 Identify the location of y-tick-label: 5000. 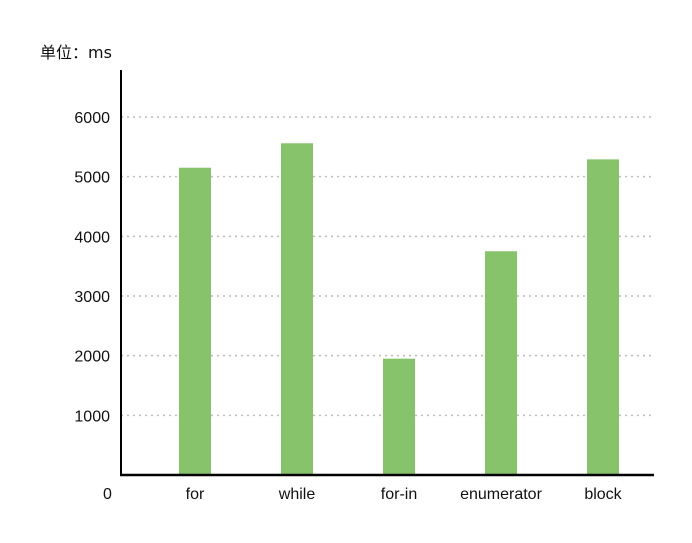
(92, 178).